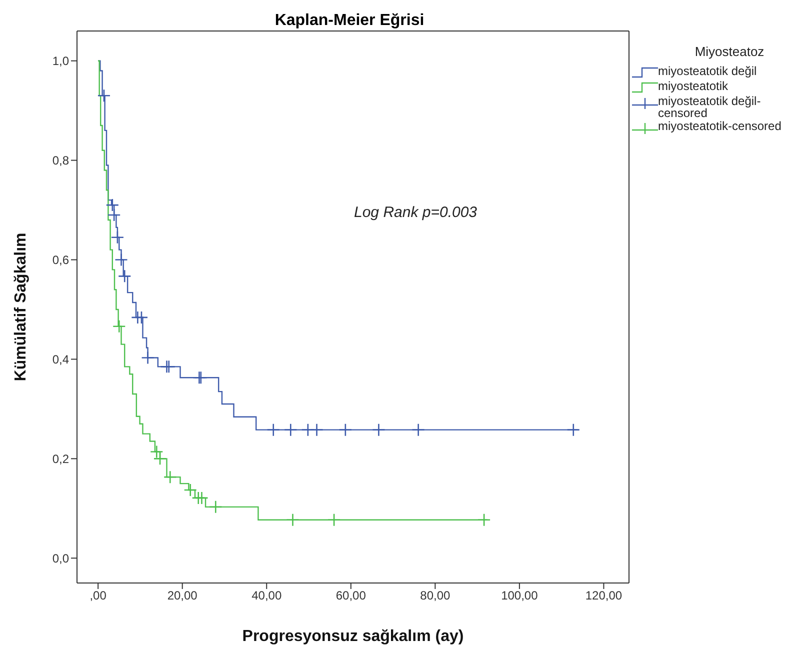  What do you see at coordinates (720, 126) in the screenshot?
I see `legend-label: miyosteatotik-censored` at bounding box center [720, 126].